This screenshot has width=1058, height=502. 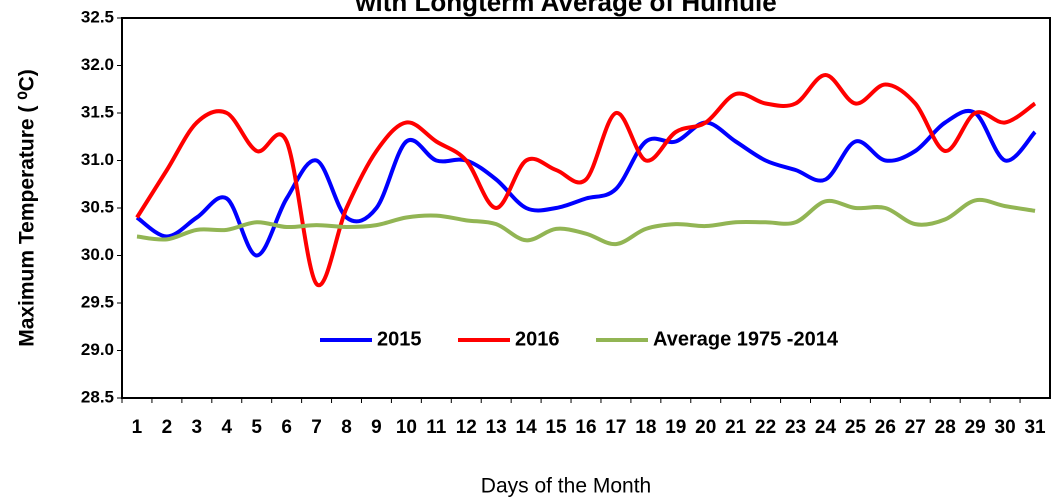 I want to click on x-tick-label: 26, so click(x=885, y=427).